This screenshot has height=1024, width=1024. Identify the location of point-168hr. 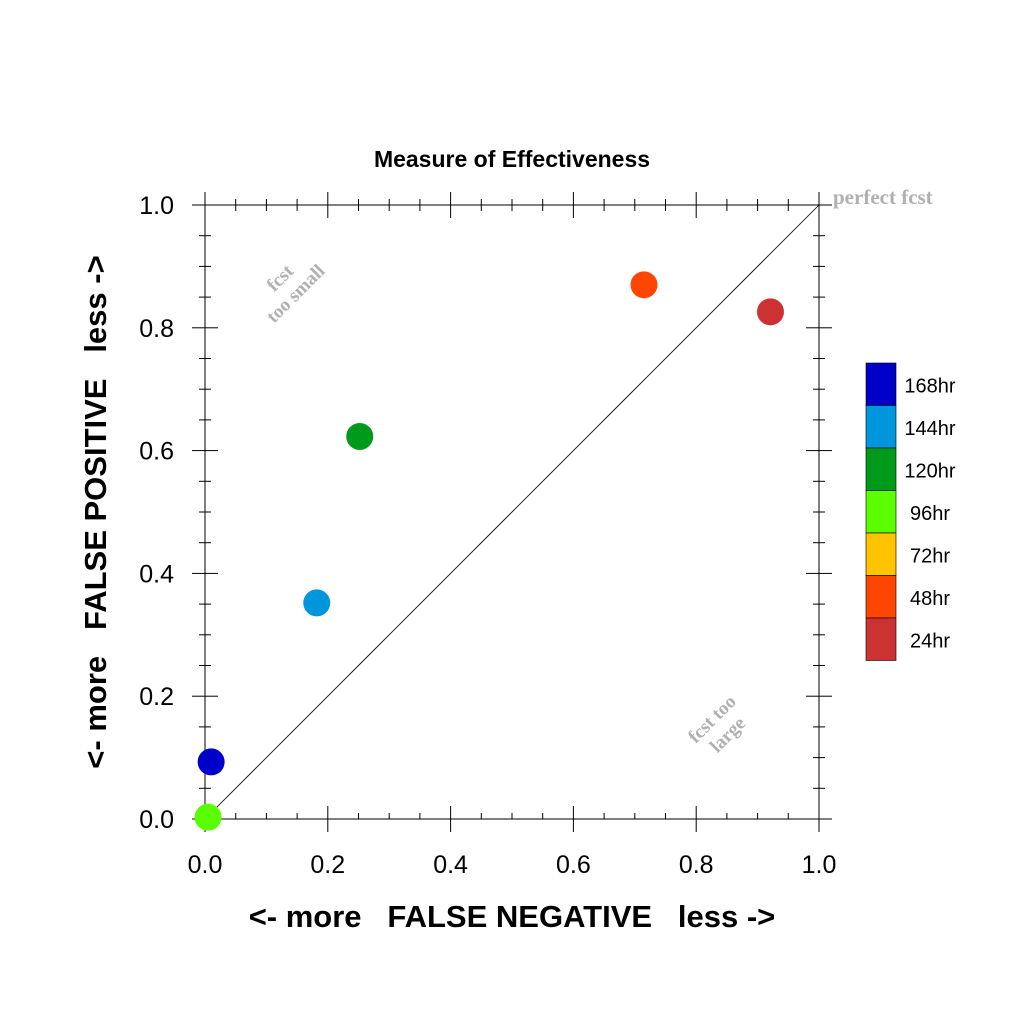
(211, 762).